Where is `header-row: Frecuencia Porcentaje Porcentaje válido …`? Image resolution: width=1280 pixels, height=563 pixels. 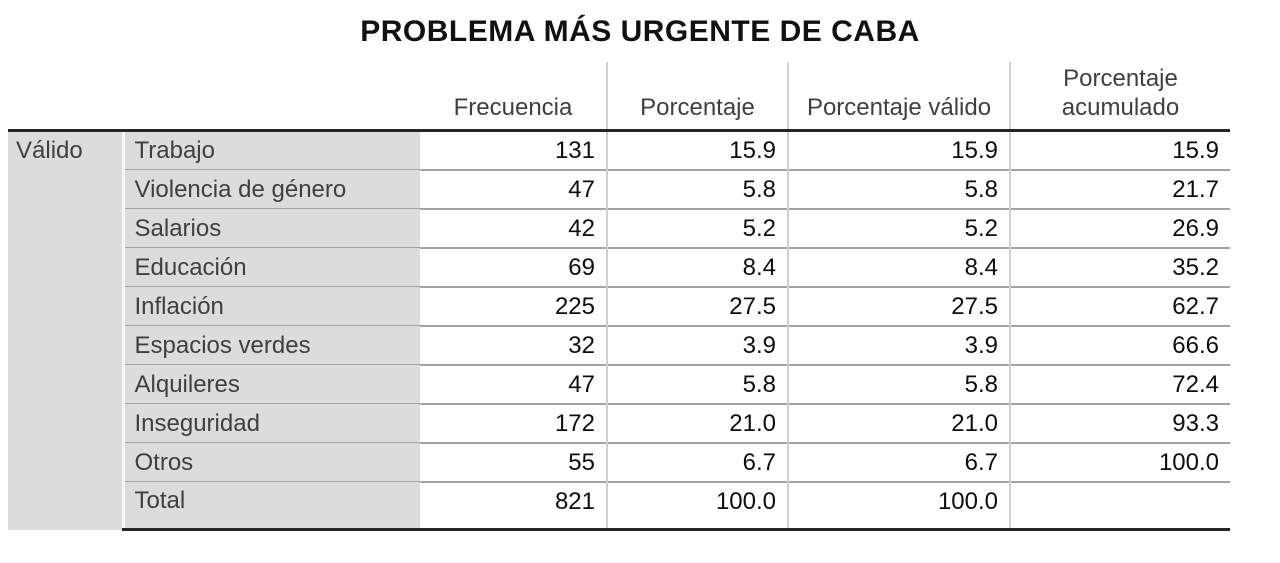
header-row: Frecuencia Porcentaje Porcentaje válido … is located at coordinates (619, 97).